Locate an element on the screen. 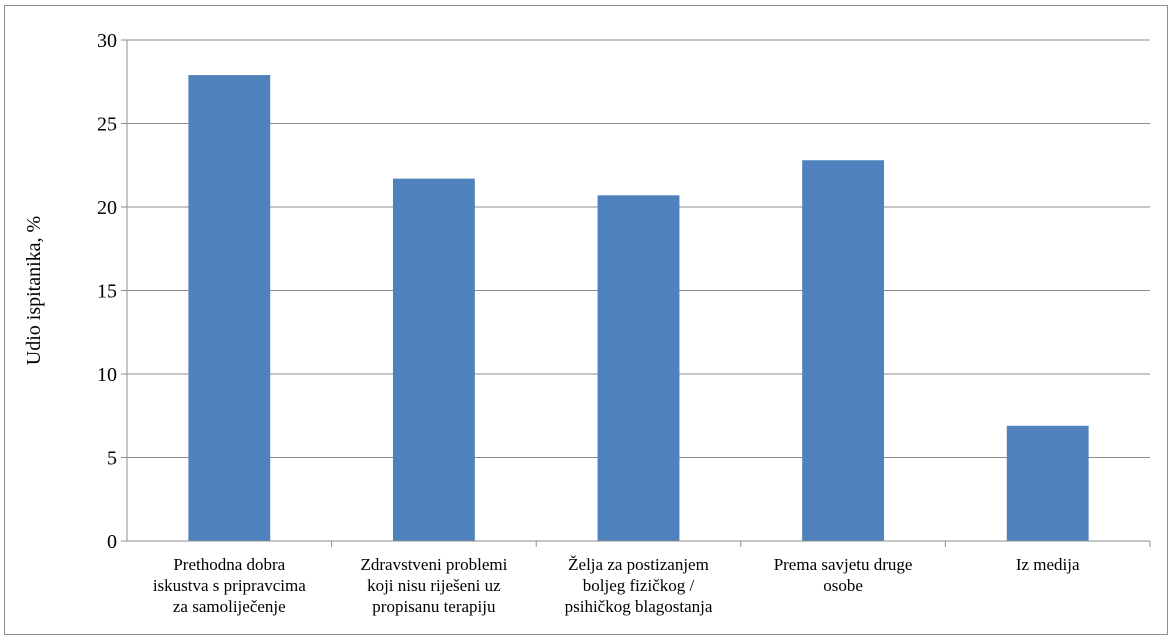 The height and width of the screenshot is (638, 1174). y-tick-label: 20 is located at coordinates (107, 208).